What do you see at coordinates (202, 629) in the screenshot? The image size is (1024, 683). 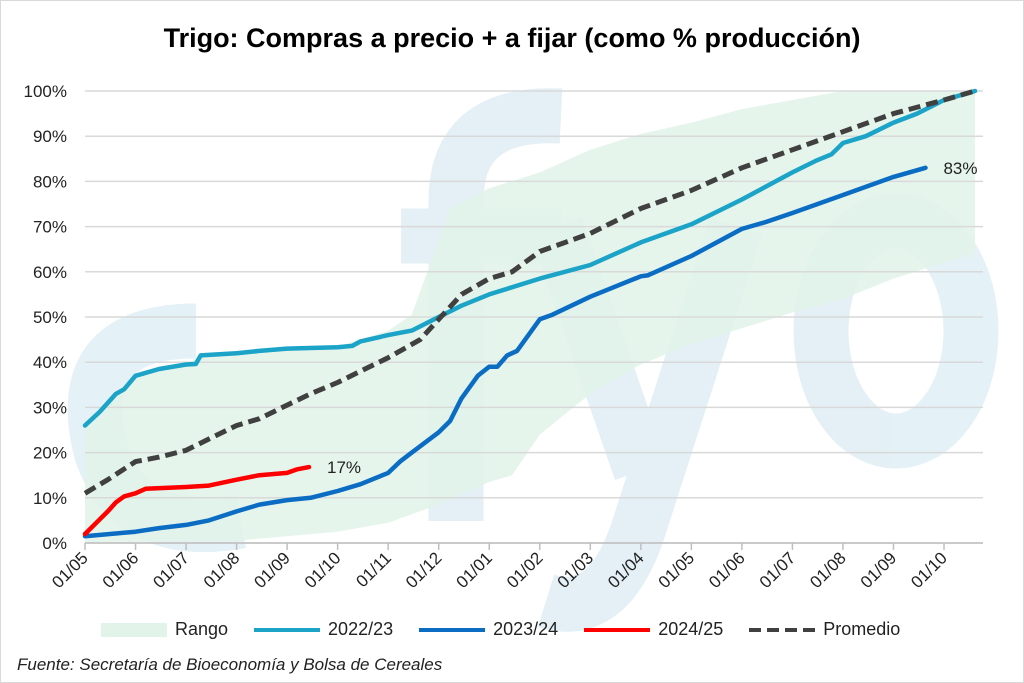 I see `legend-label: Rango` at bounding box center [202, 629].